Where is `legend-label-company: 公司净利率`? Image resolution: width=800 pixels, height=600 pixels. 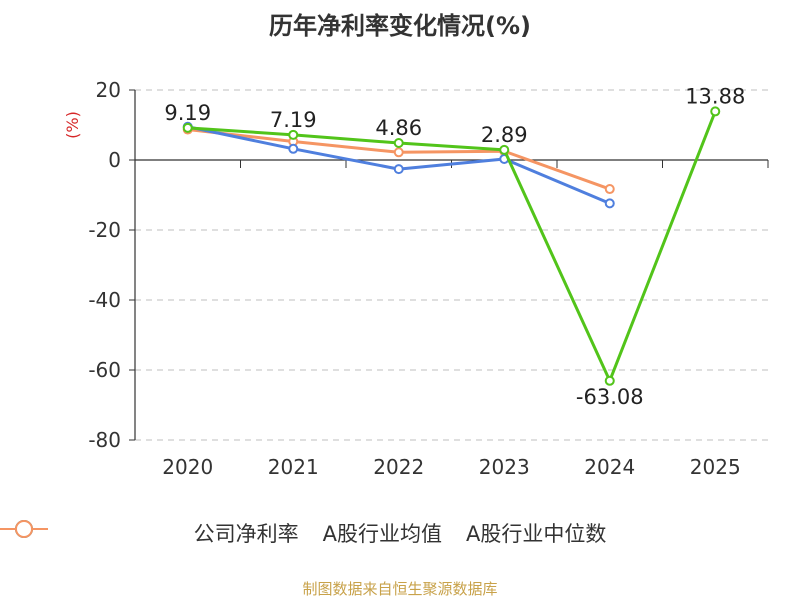
legend-label-company: 公司净利率 is located at coordinates (246, 534).